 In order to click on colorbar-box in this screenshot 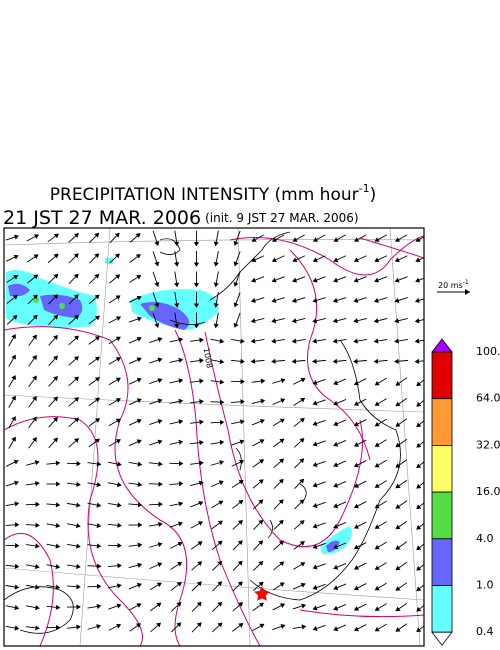, I will do `click(442, 422)`.